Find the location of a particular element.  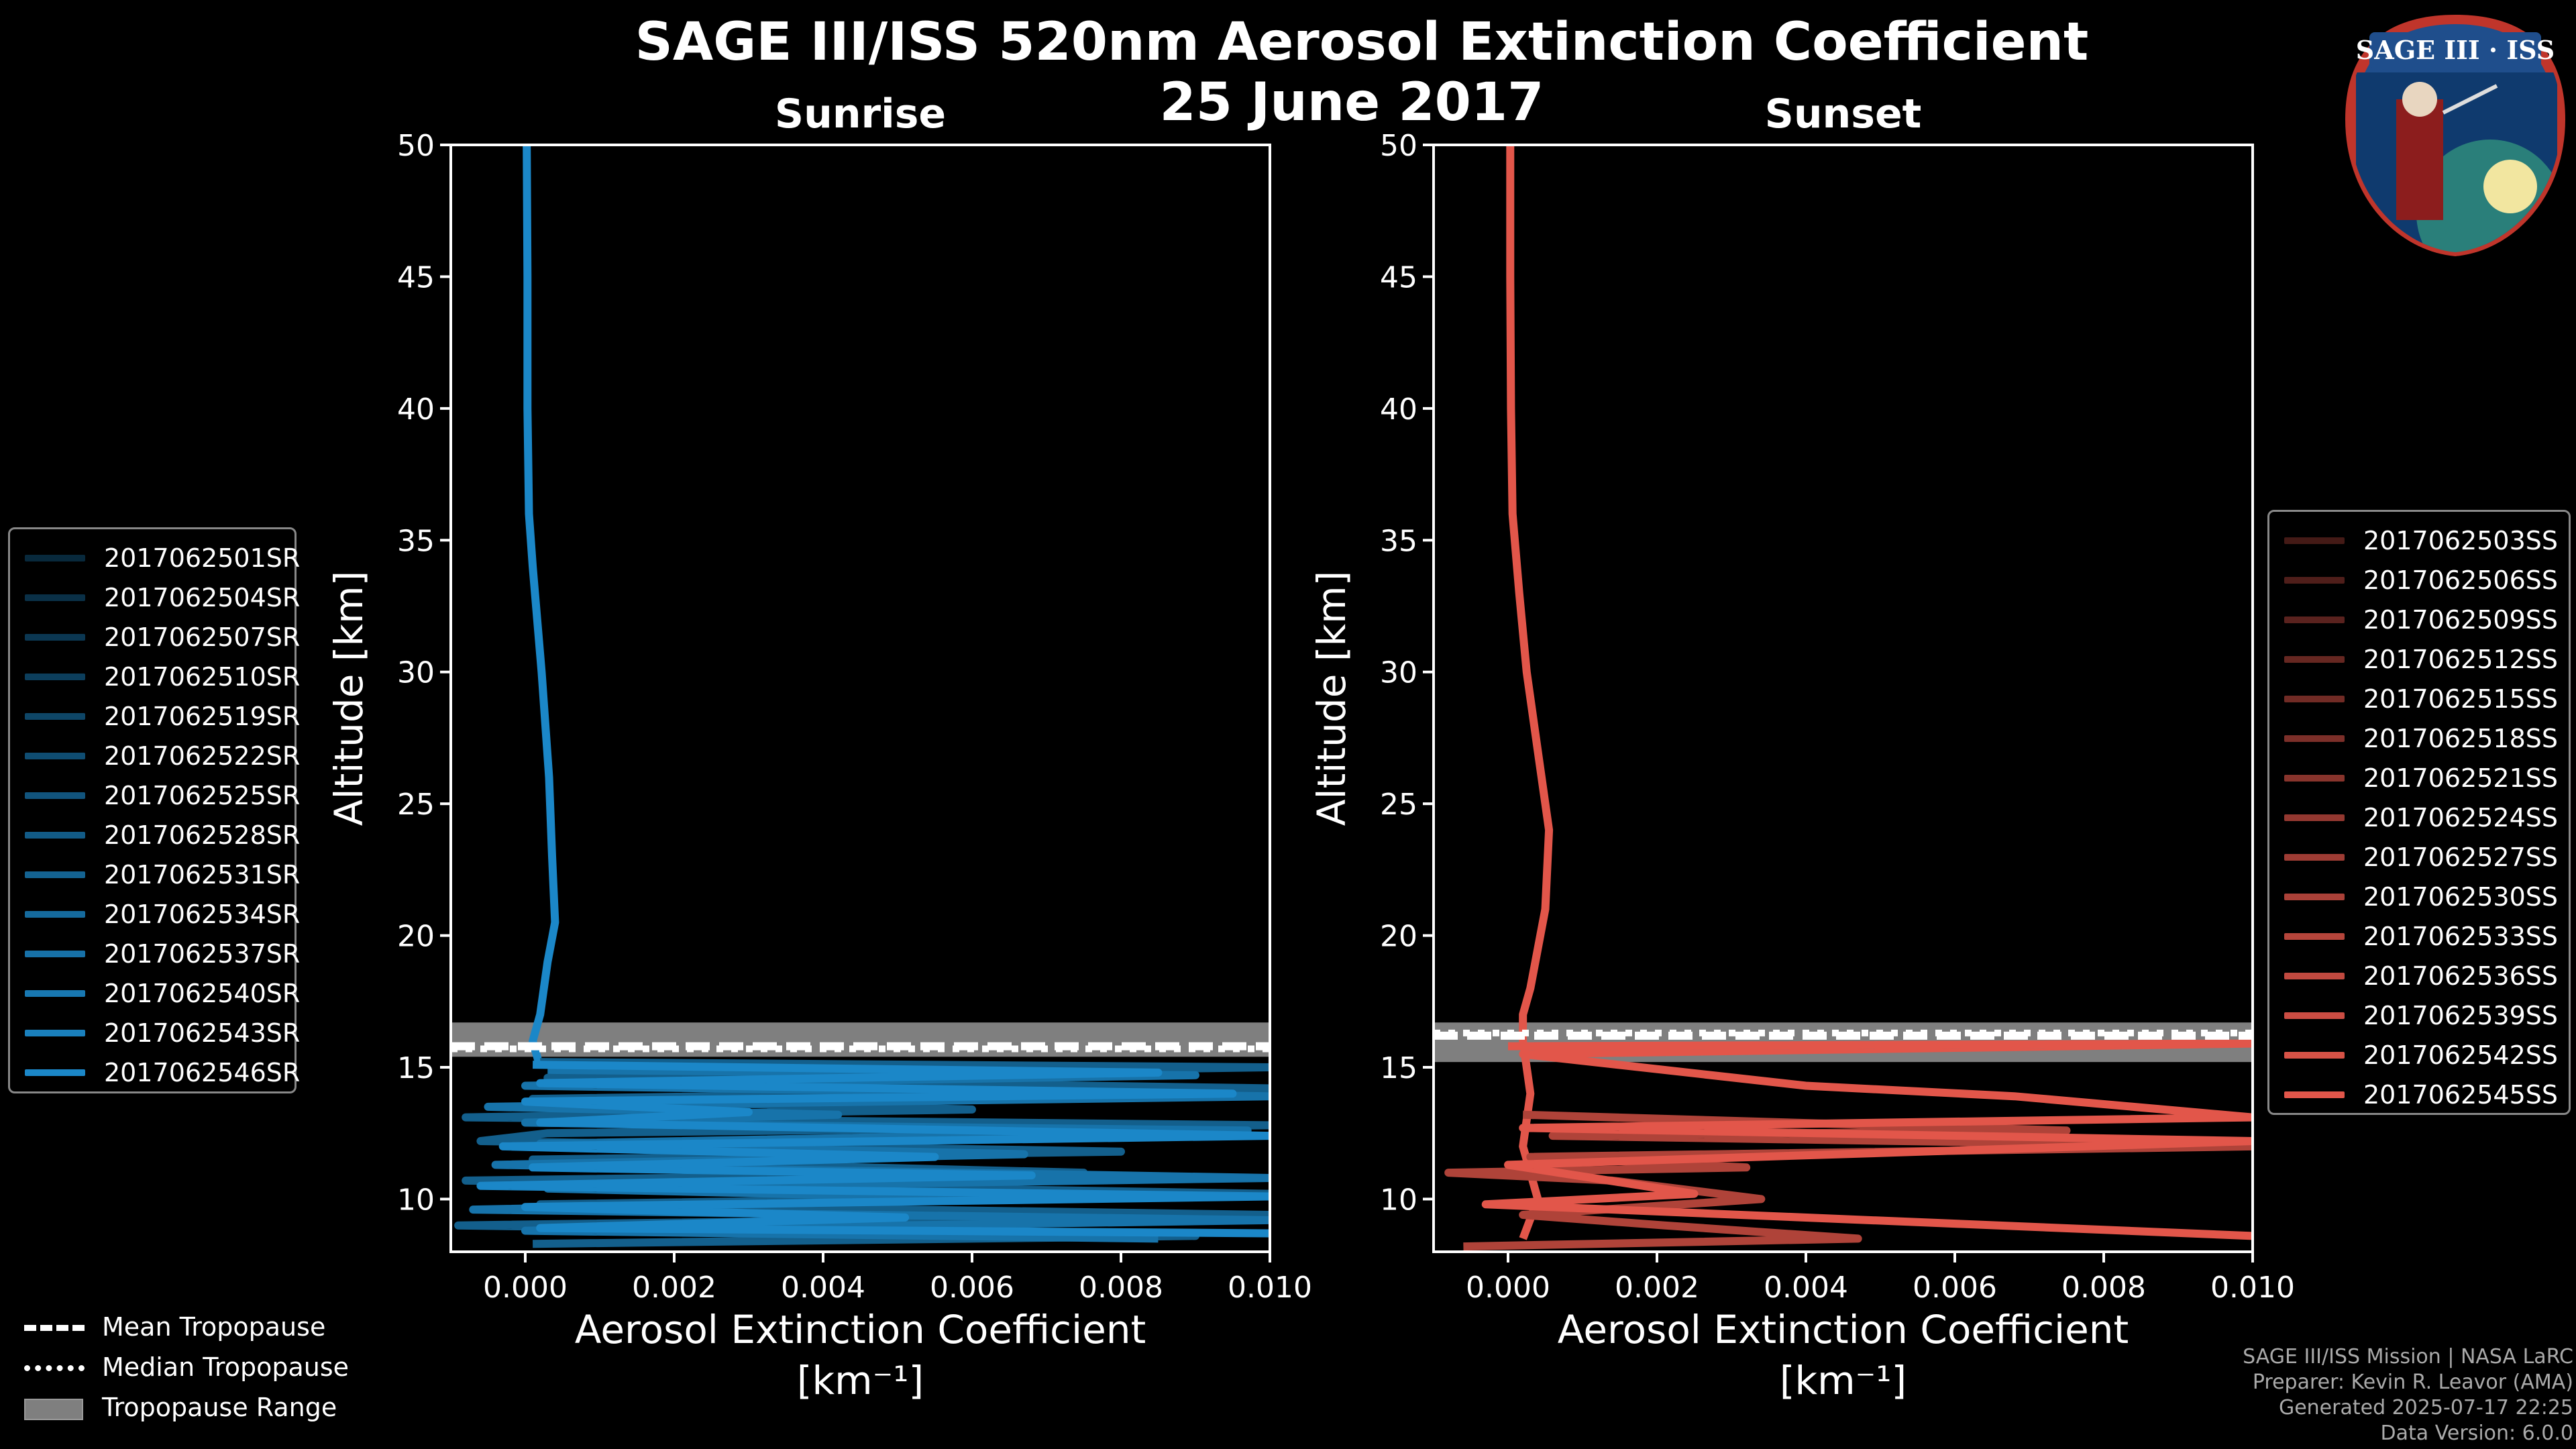

legend-label: 2017062515SS is located at coordinates (2461, 699).